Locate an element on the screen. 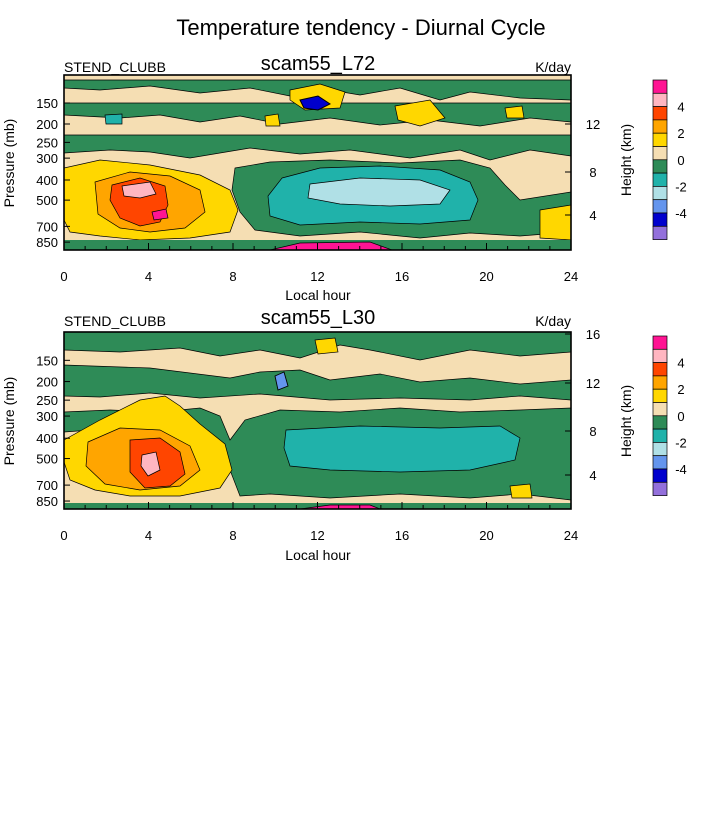  y2-tick-label: 8 is located at coordinates (592, 172).